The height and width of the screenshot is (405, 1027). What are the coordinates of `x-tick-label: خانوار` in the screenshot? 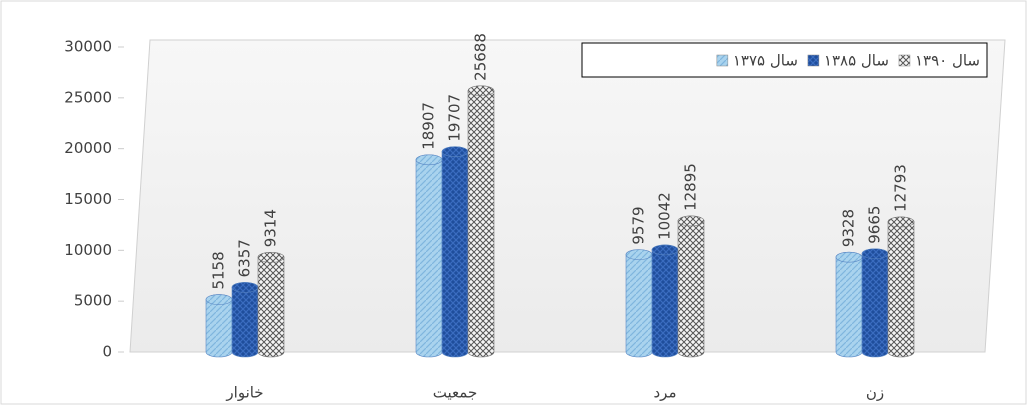 It's located at (244, 393).